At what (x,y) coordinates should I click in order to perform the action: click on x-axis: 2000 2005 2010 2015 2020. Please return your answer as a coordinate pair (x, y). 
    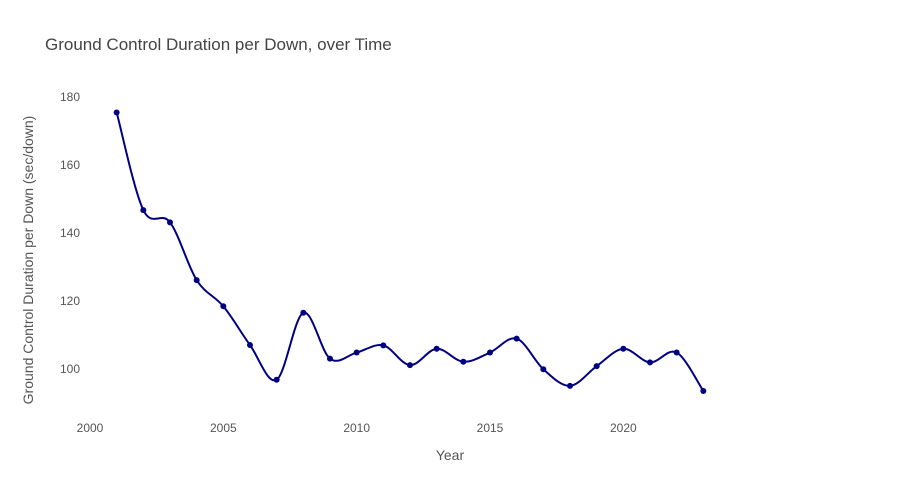
    Looking at the image, I should click on (357, 428).